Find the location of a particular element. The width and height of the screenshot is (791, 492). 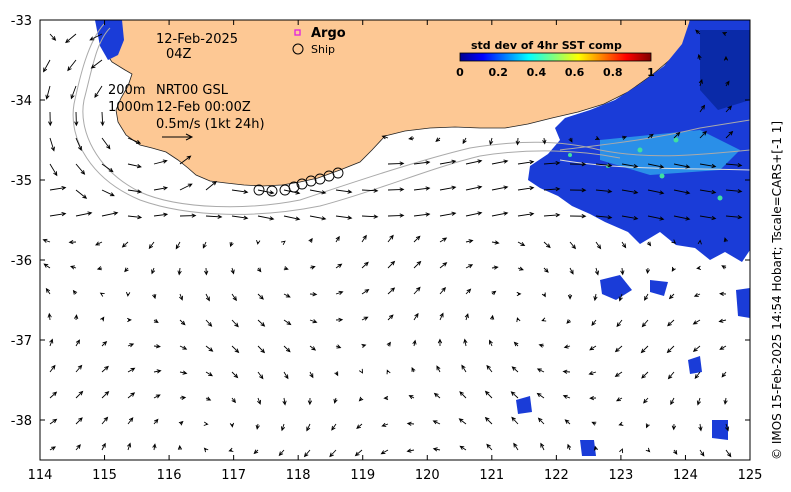

lat-tick-label: -34 is located at coordinates (21, 101).